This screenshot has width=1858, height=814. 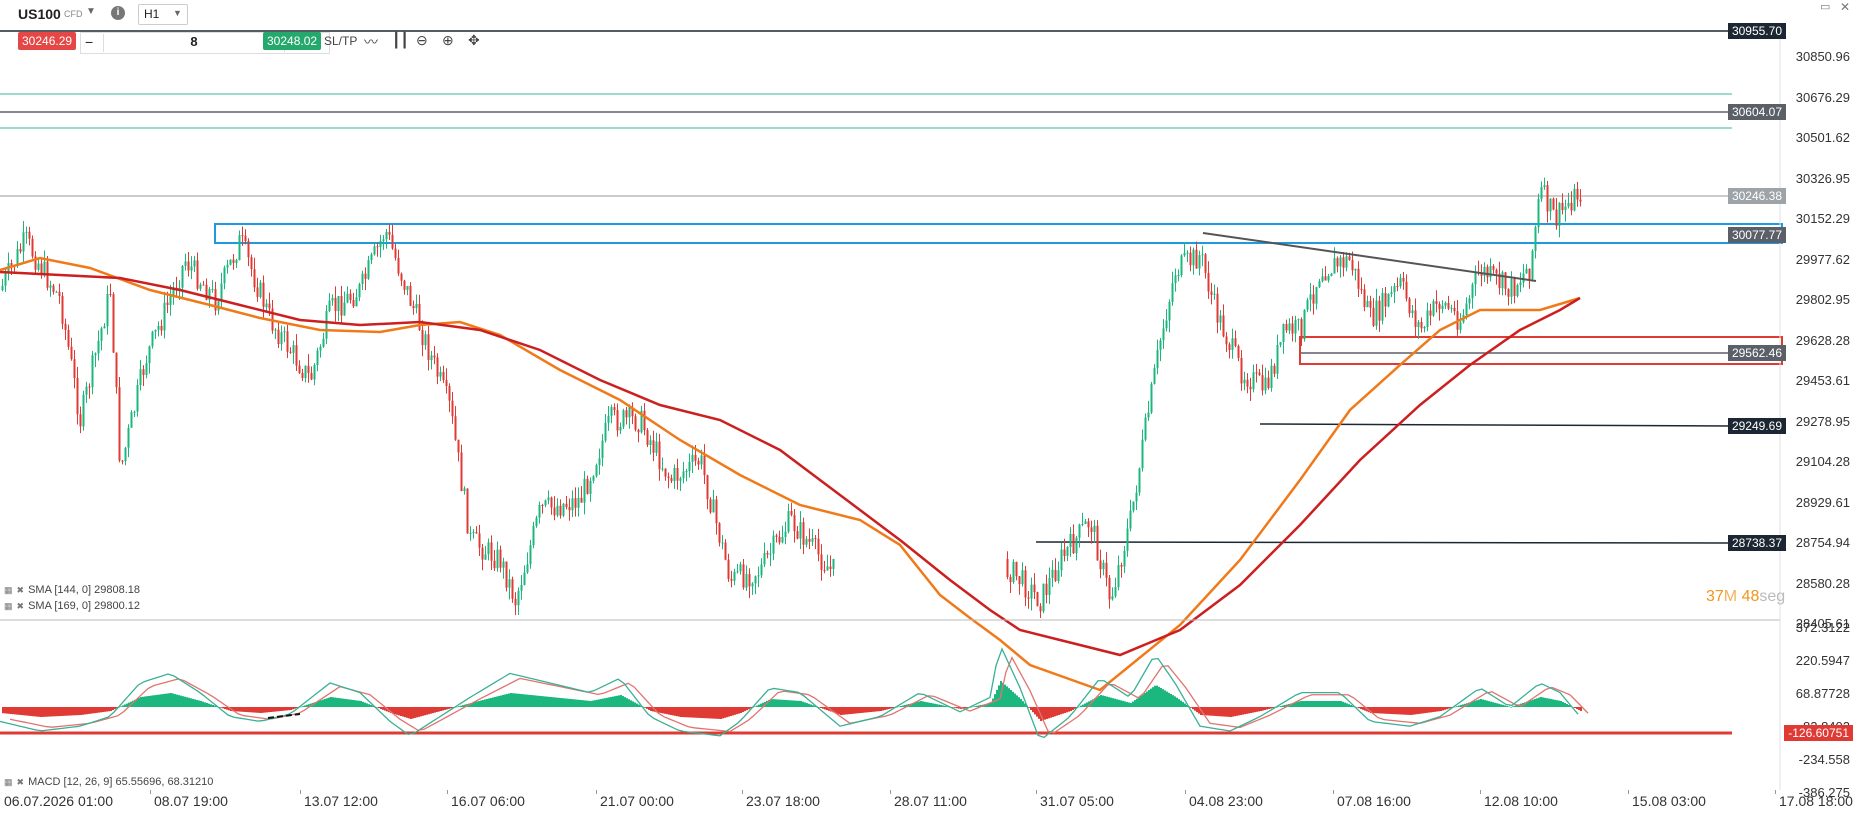 What do you see at coordinates (799, 695) in the screenshot?
I see `macd-signal-line` at bounding box center [799, 695].